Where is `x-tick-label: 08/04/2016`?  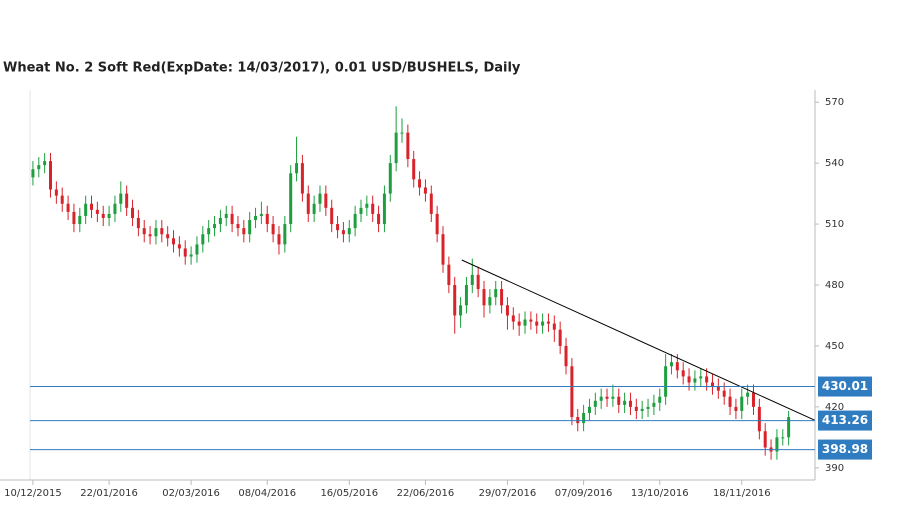 x-tick-label: 08/04/2016 is located at coordinates (267, 493).